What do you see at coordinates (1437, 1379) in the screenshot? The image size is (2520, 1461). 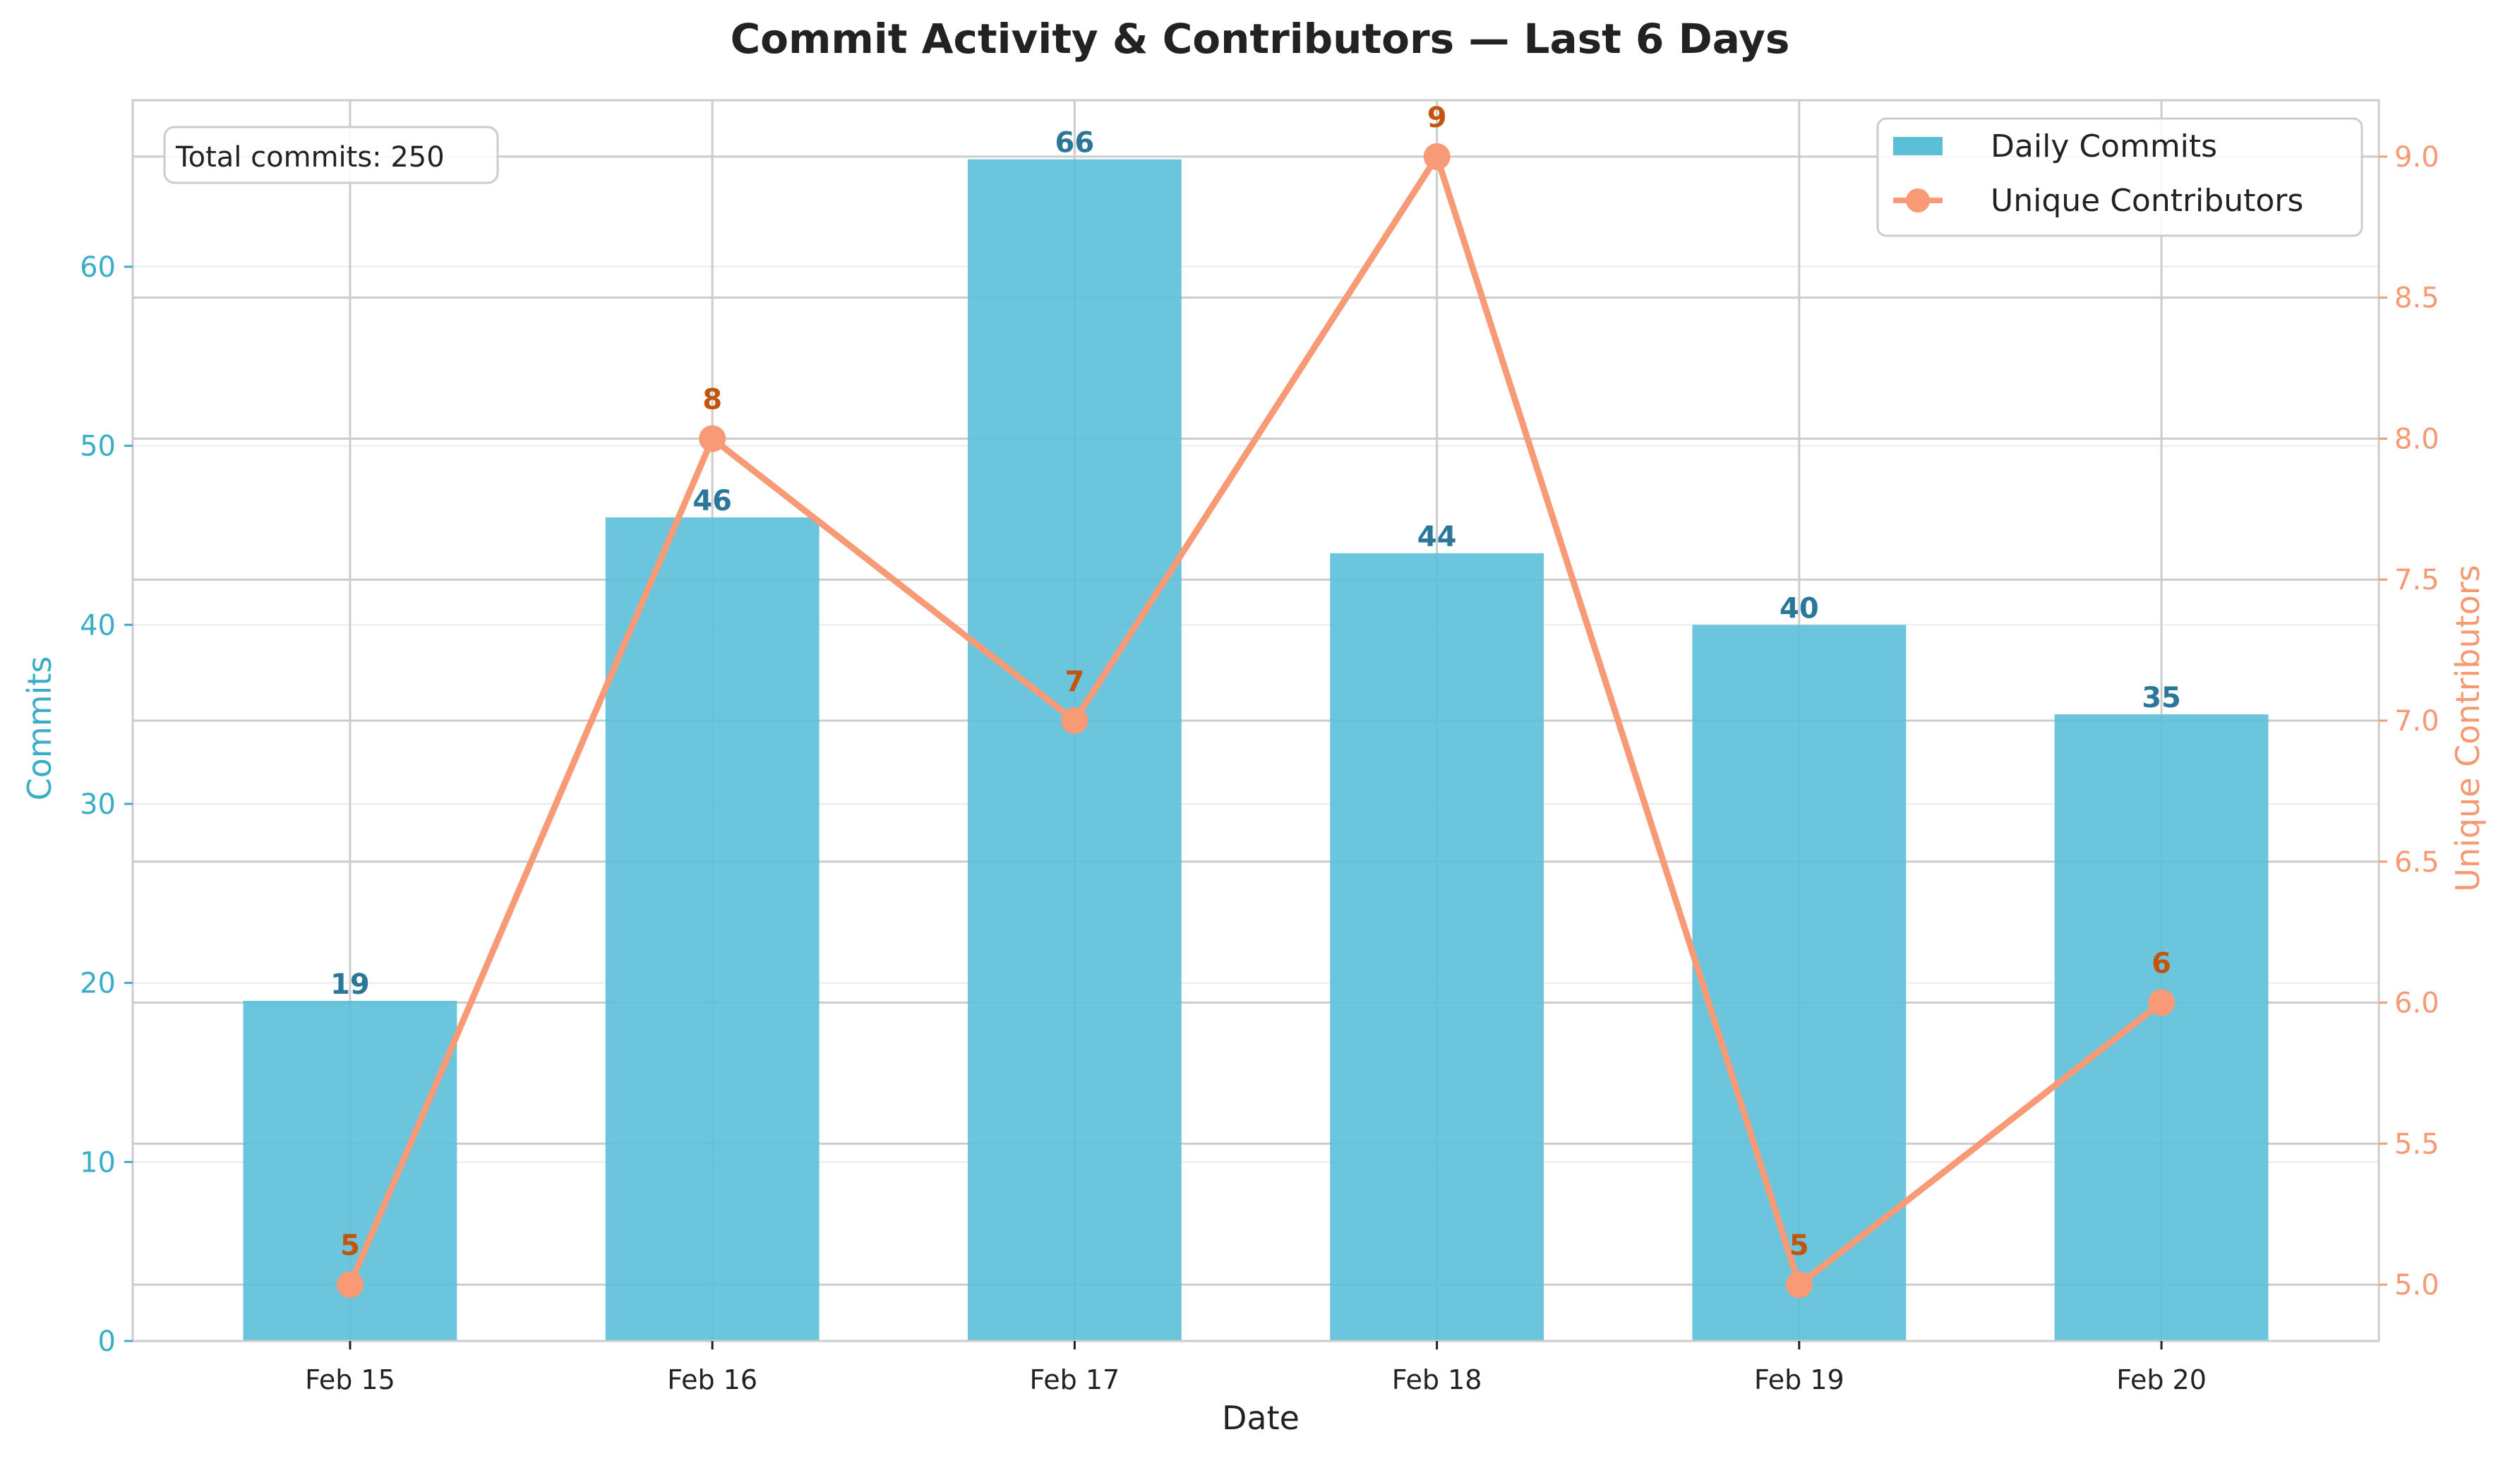 I see `x-tick-label: Feb 18` at bounding box center [1437, 1379].